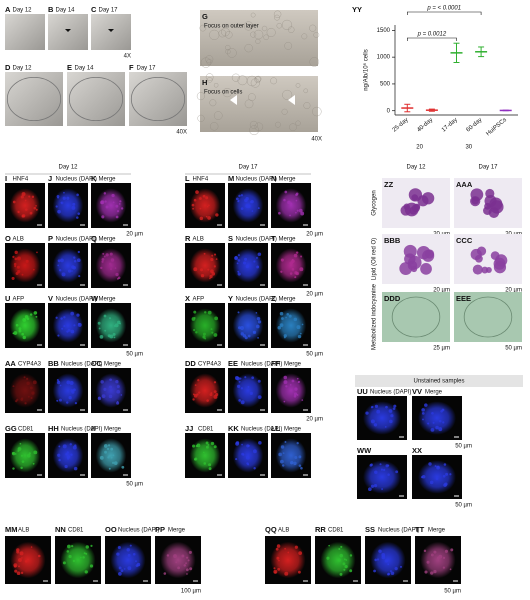  I want to click on scale-label: 50 µm, so click(513, 349).